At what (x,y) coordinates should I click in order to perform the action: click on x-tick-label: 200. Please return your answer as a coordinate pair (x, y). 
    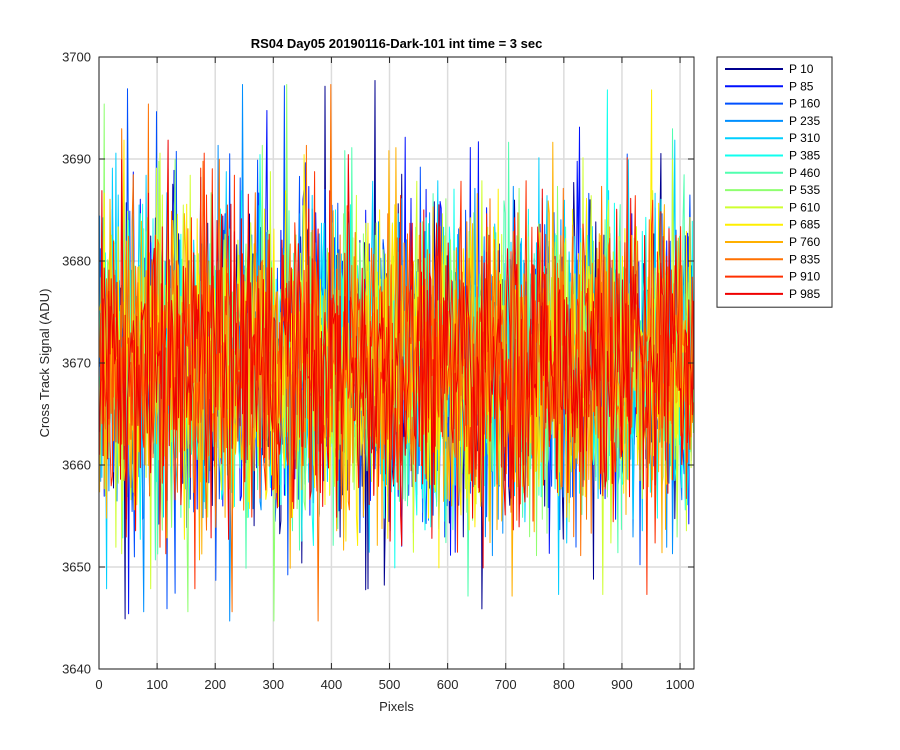
    Looking at the image, I should click on (215, 684).